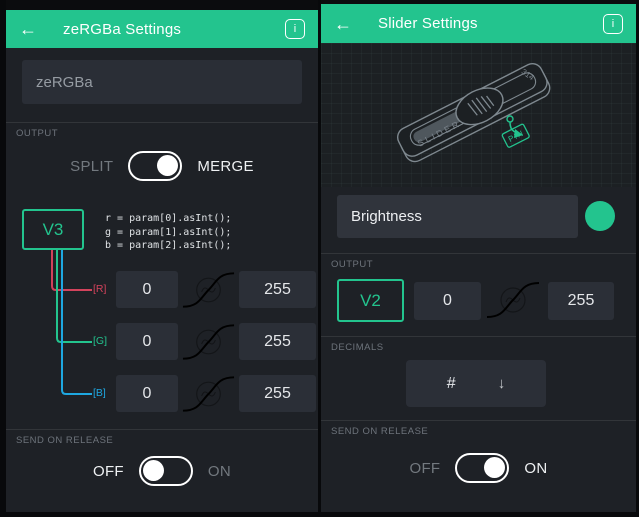 This screenshot has width=639, height=517. I want to click on split-merge-toggle-row: SPLIT MERGE, so click(162, 166).